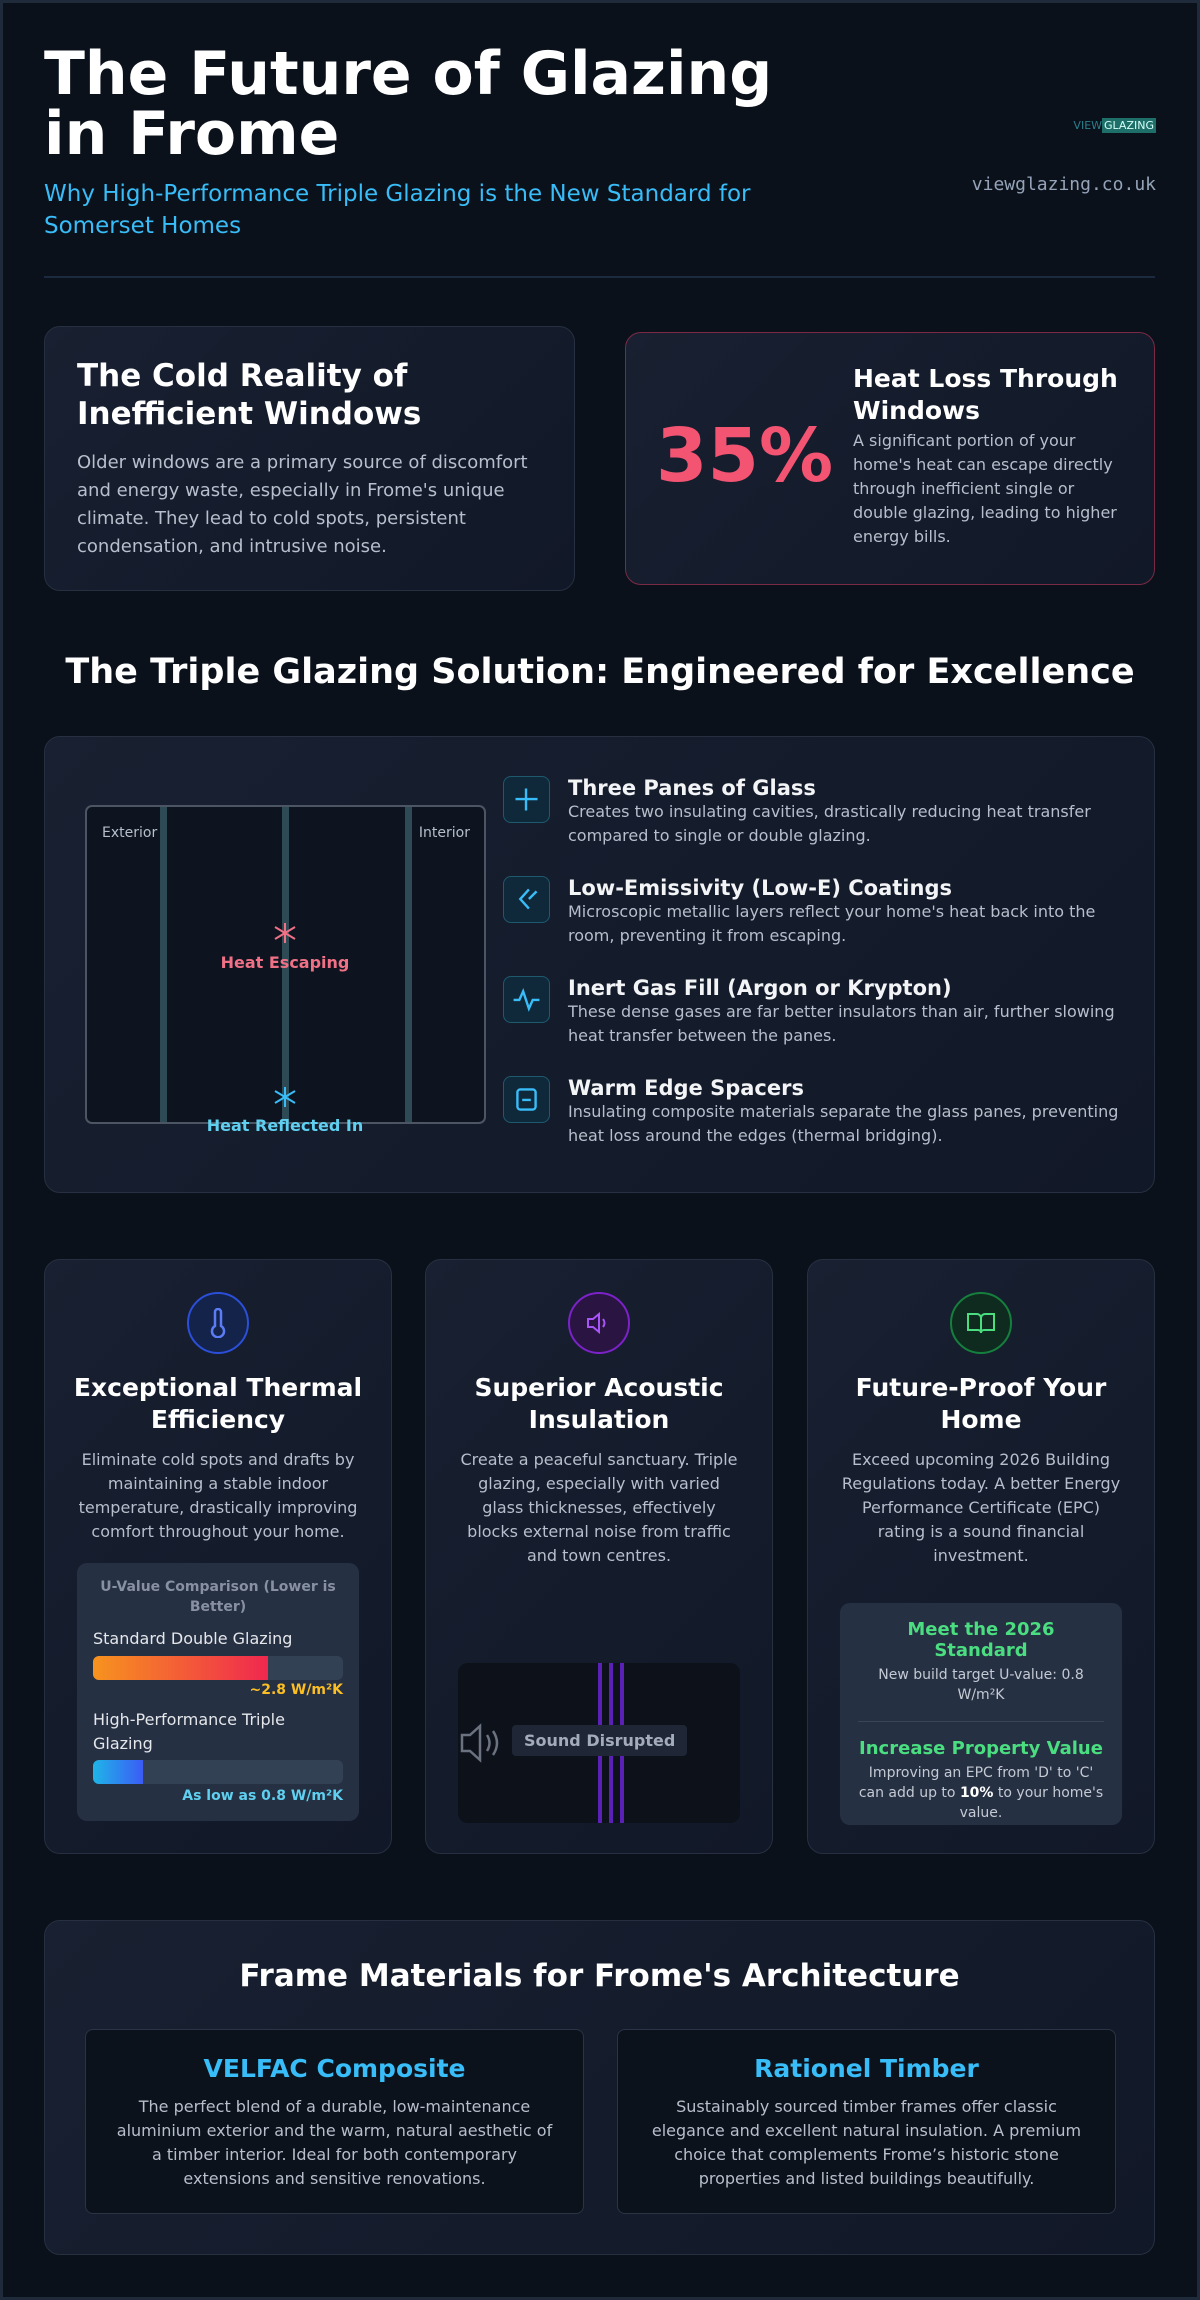 This screenshot has width=1200, height=2300. I want to click on text-part: to your home's value., so click(1031, 1803).